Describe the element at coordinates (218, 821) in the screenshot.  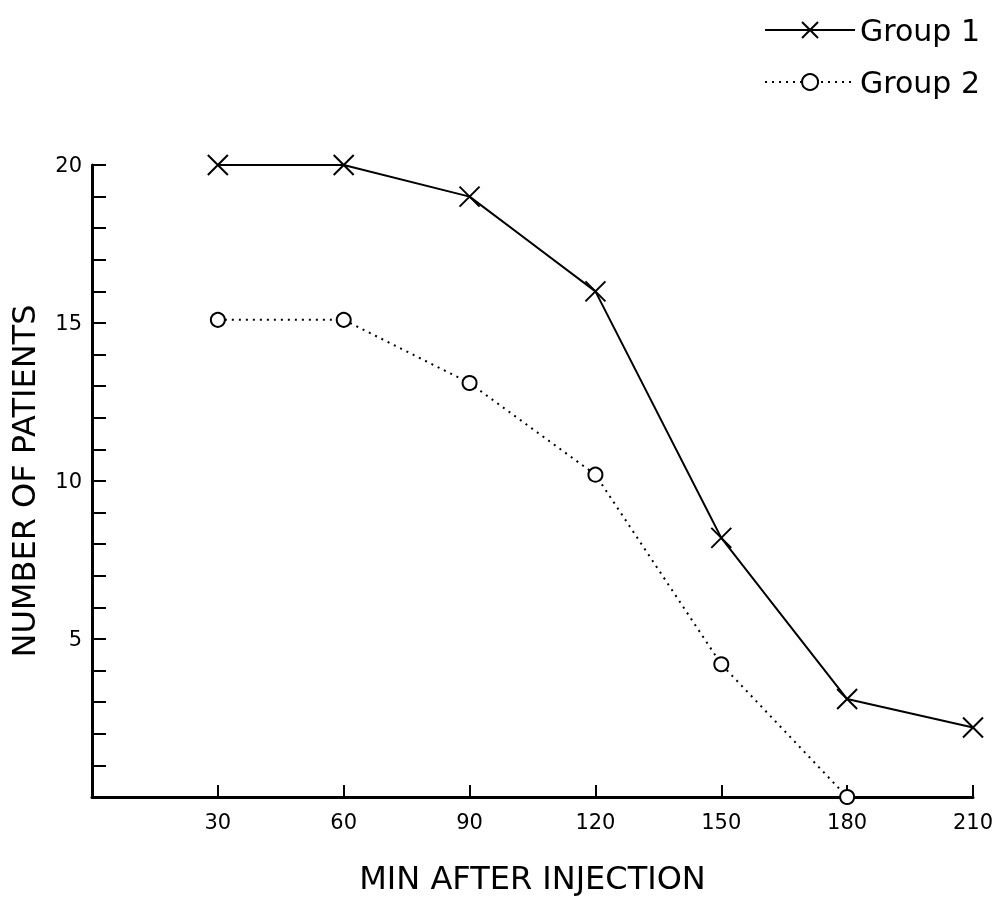
I see `x-tick-label: 30` at that location.